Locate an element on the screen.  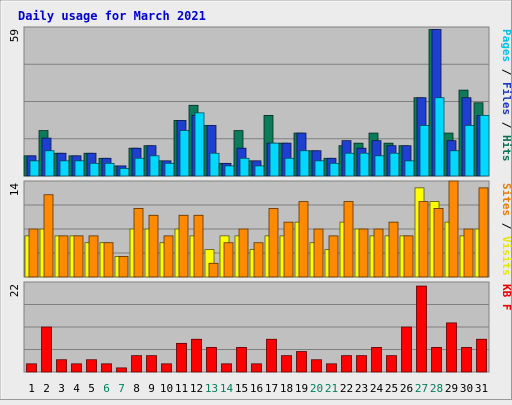
x-tick-label-day-30: 30 is located at coordinates (466, 388).